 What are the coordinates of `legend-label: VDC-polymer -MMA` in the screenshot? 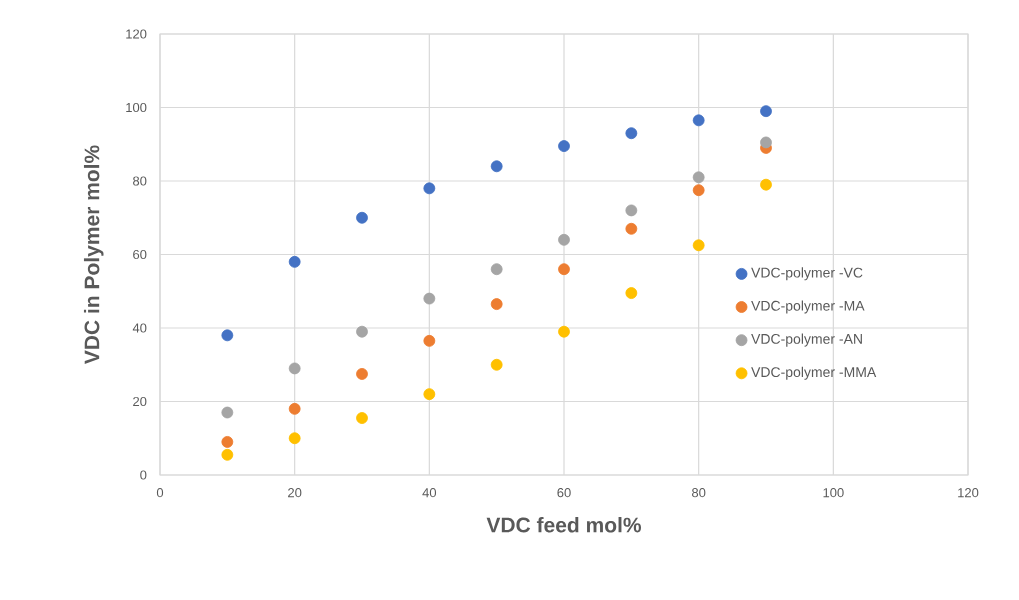 It's located at (814, 373).